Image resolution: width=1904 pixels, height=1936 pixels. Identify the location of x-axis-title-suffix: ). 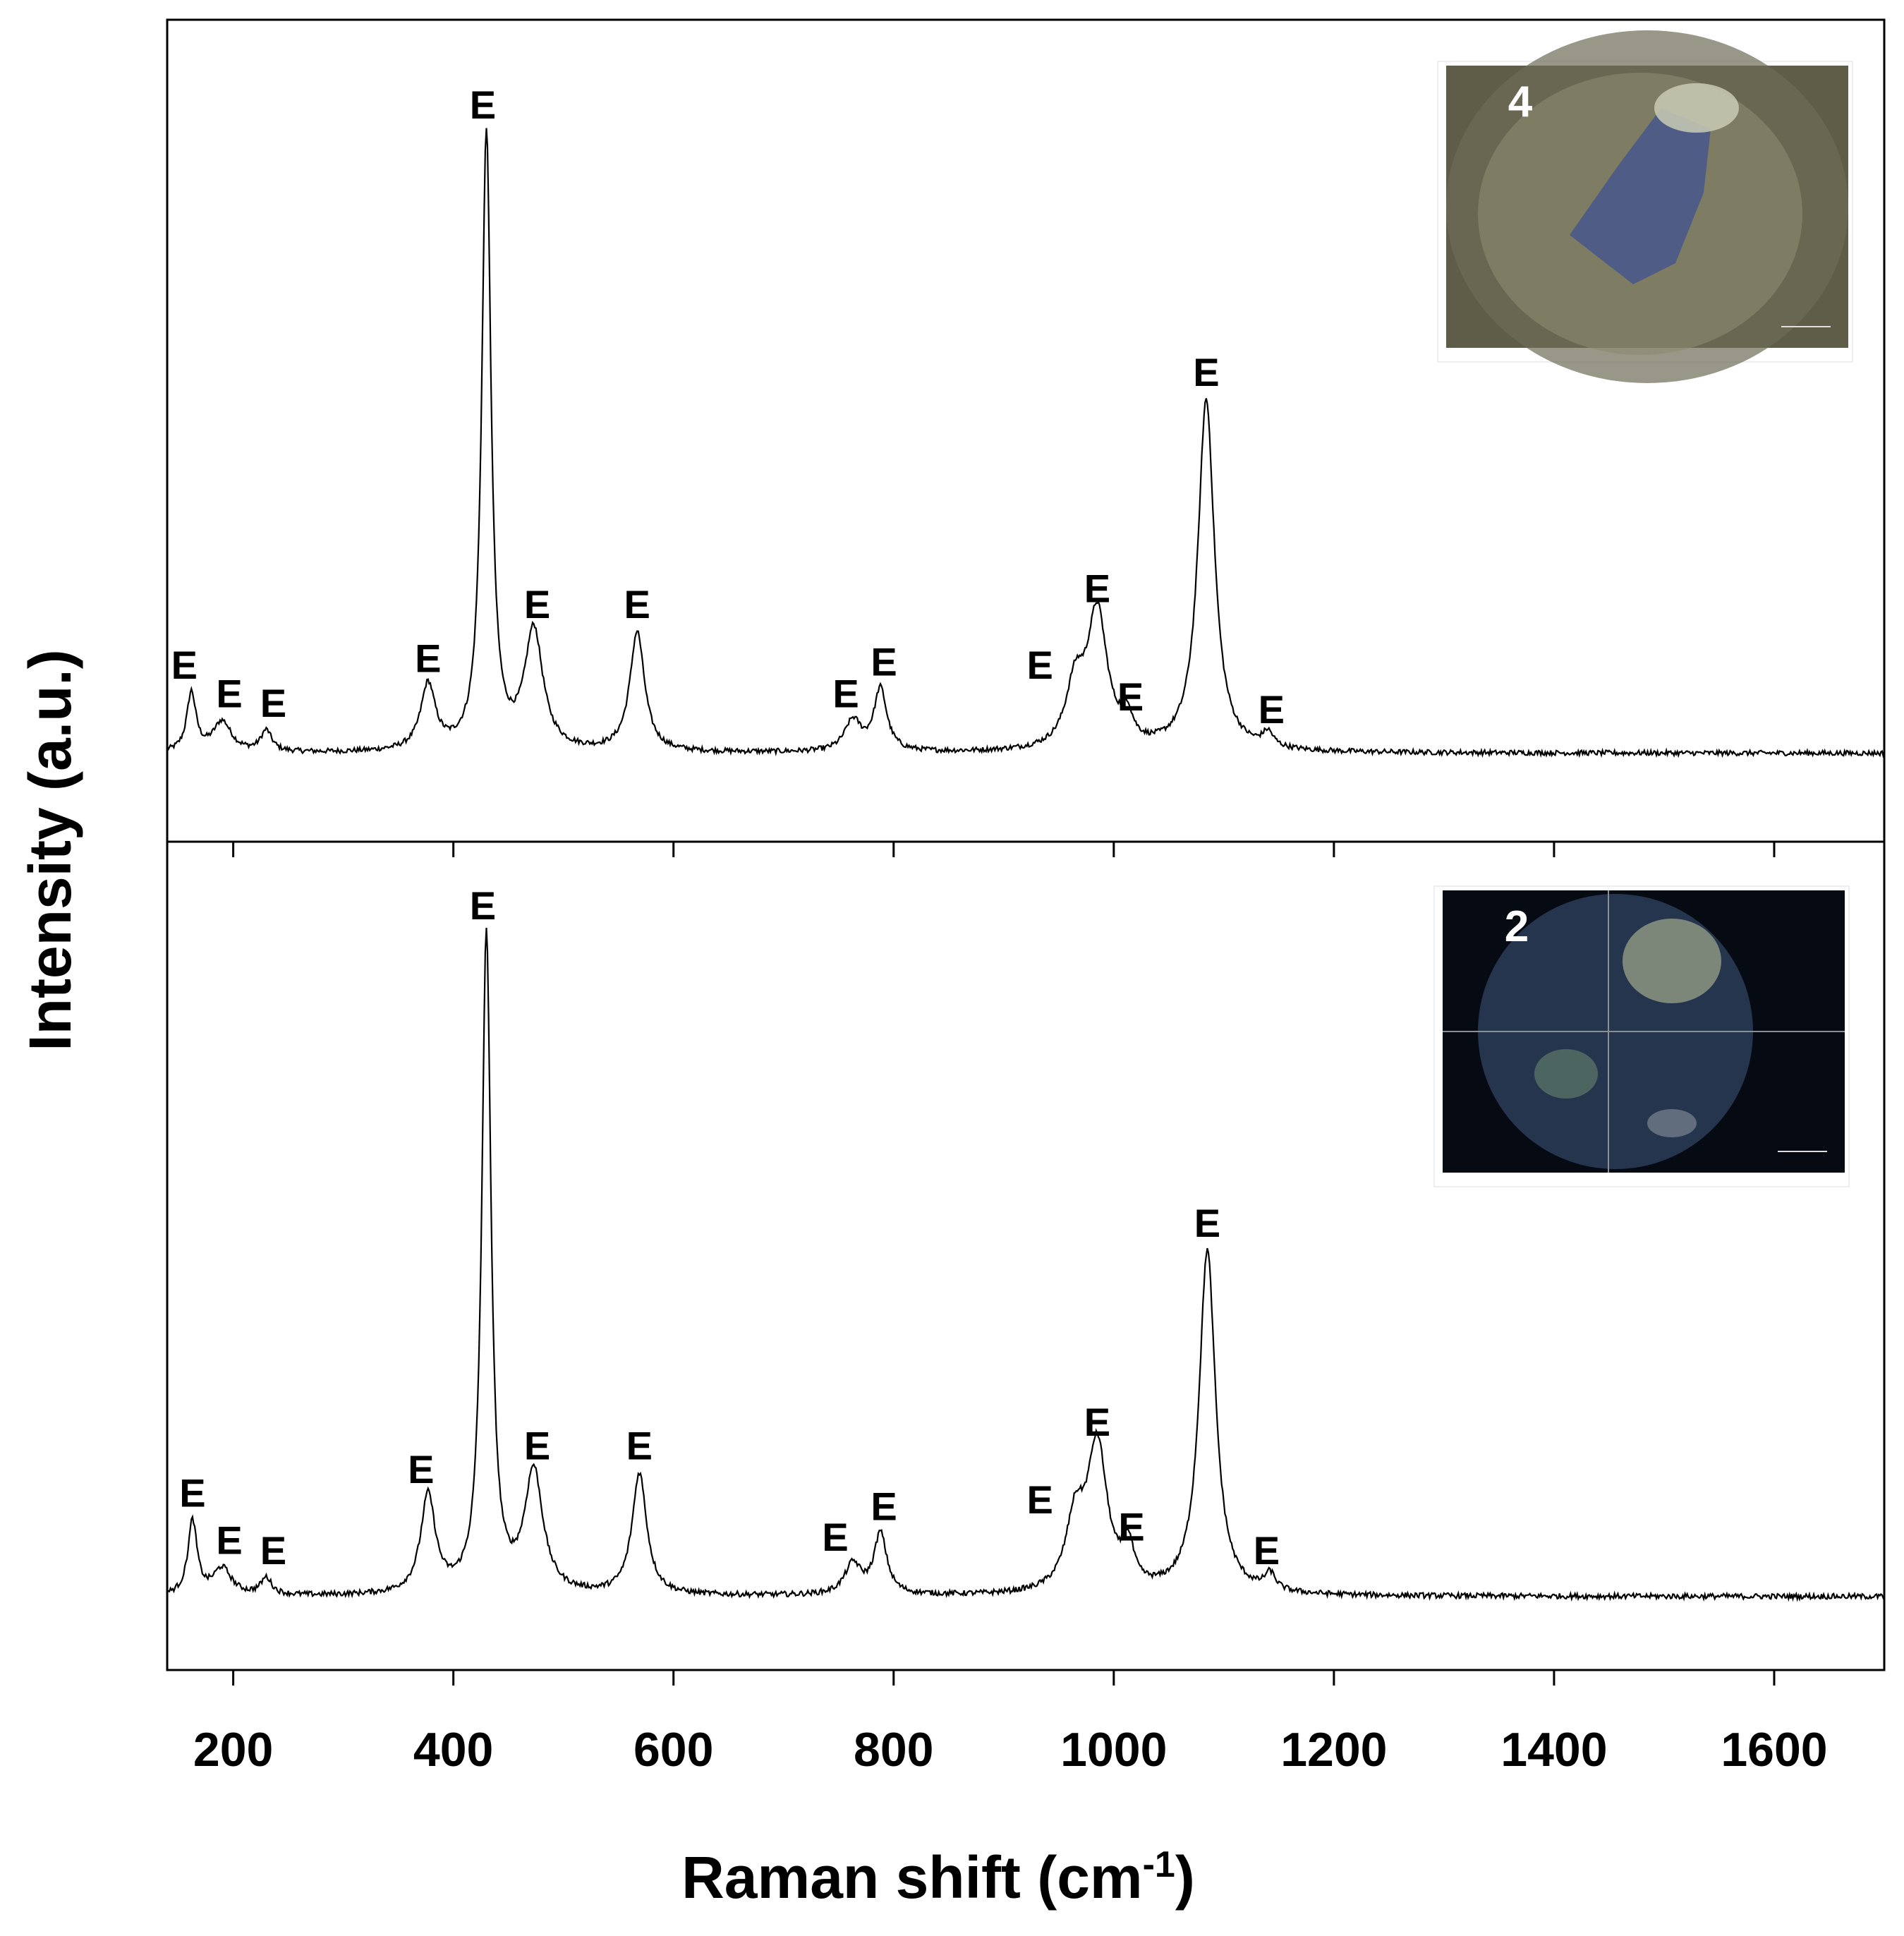
(1185, 1878).